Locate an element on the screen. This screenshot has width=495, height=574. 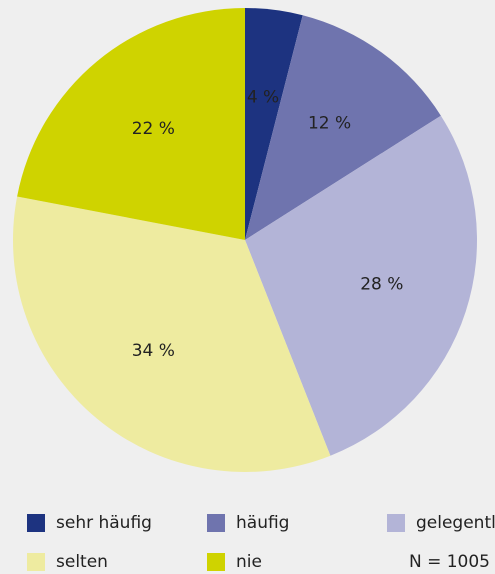
slice-label: 34 % is located at coordinates (153, 351).